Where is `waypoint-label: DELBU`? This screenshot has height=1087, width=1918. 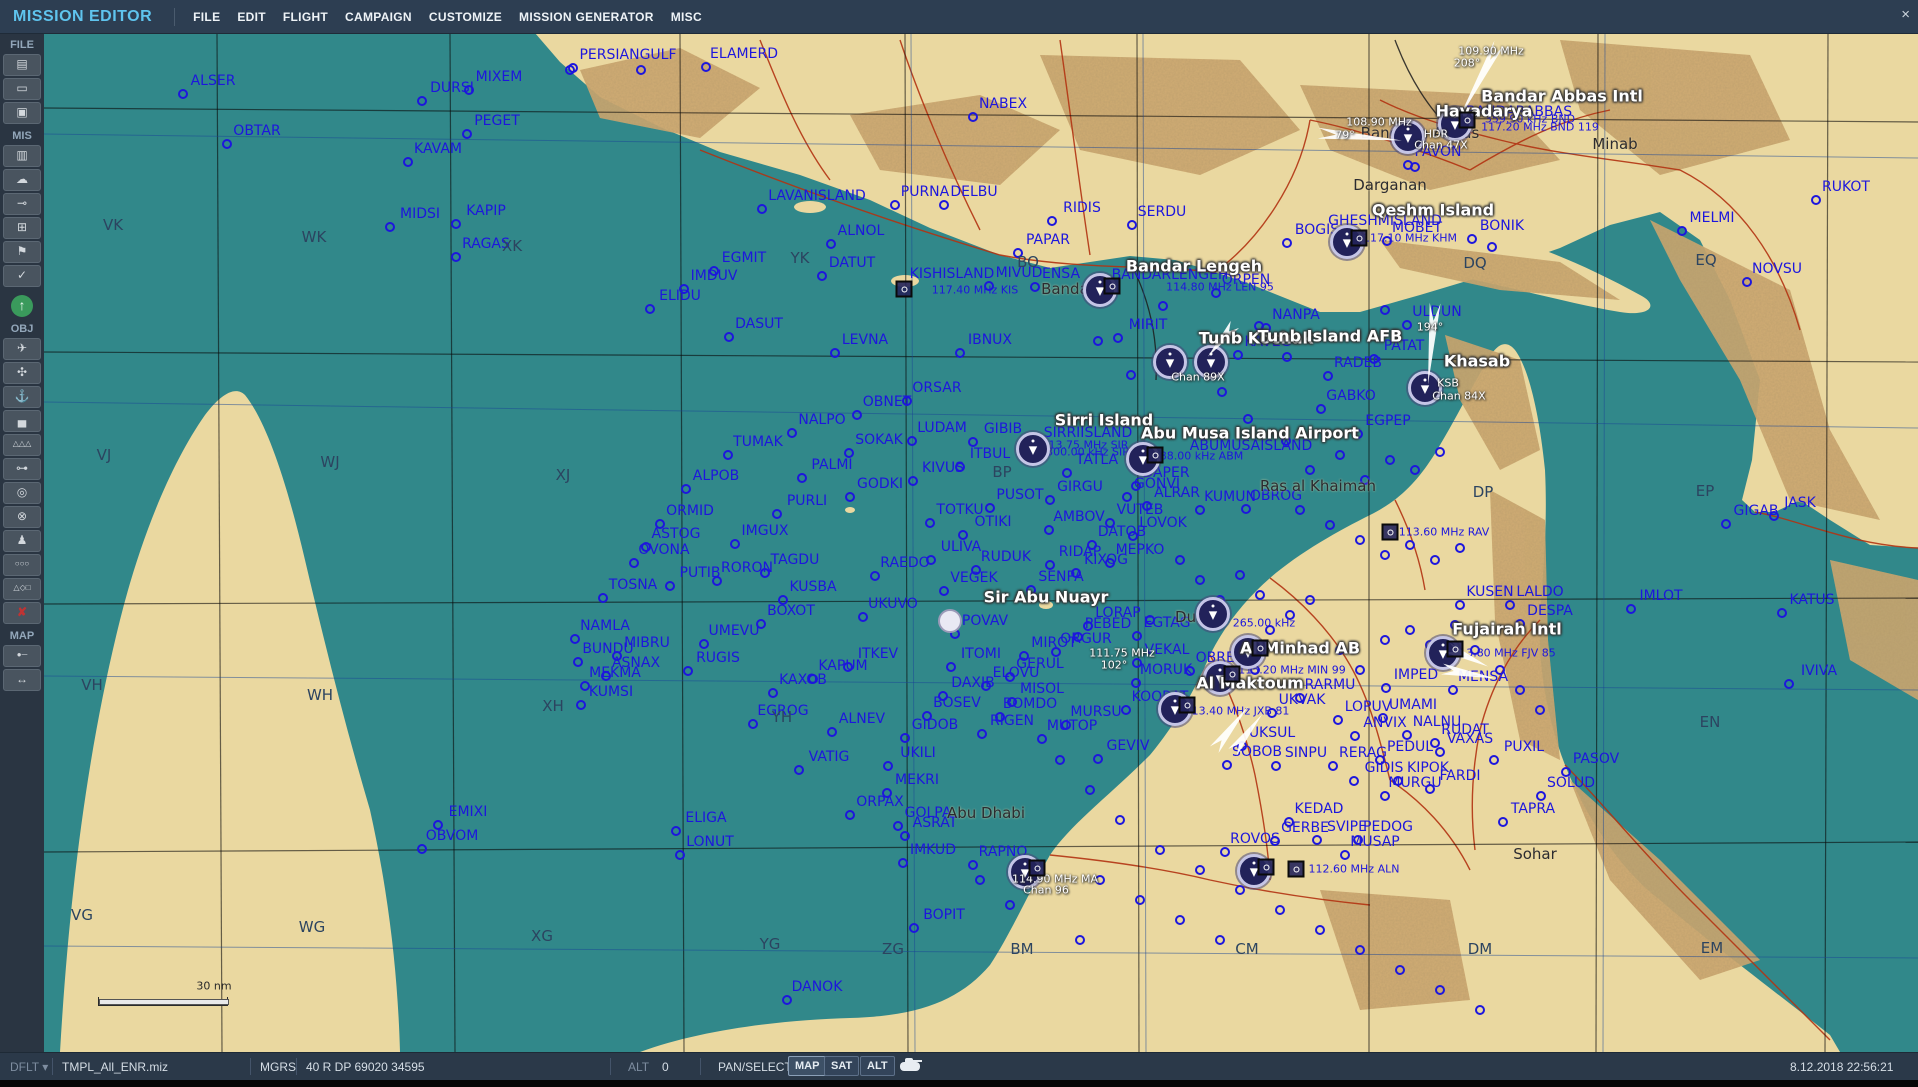 waypoint-label: DELBU is located at coordinates (974, 192).